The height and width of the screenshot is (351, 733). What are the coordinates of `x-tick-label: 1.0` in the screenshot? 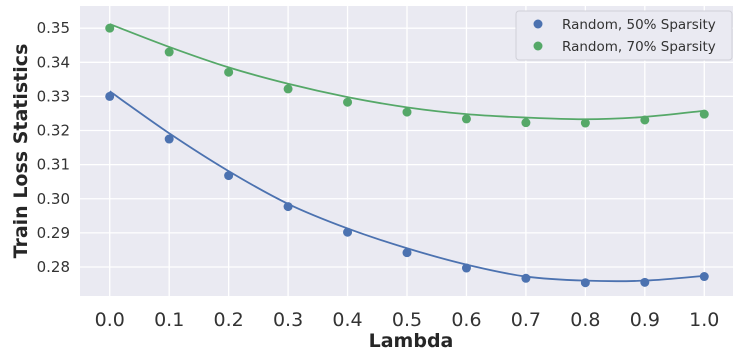 It's located at (704, 320).